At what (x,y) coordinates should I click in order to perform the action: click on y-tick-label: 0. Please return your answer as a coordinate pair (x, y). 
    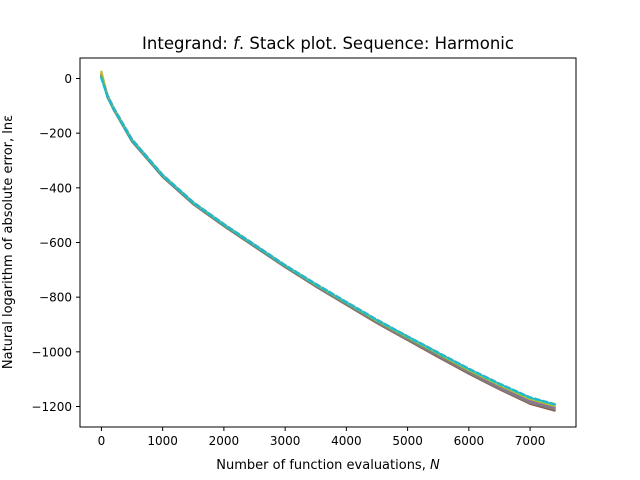
    Looking at the image, I should click on (68, 79).